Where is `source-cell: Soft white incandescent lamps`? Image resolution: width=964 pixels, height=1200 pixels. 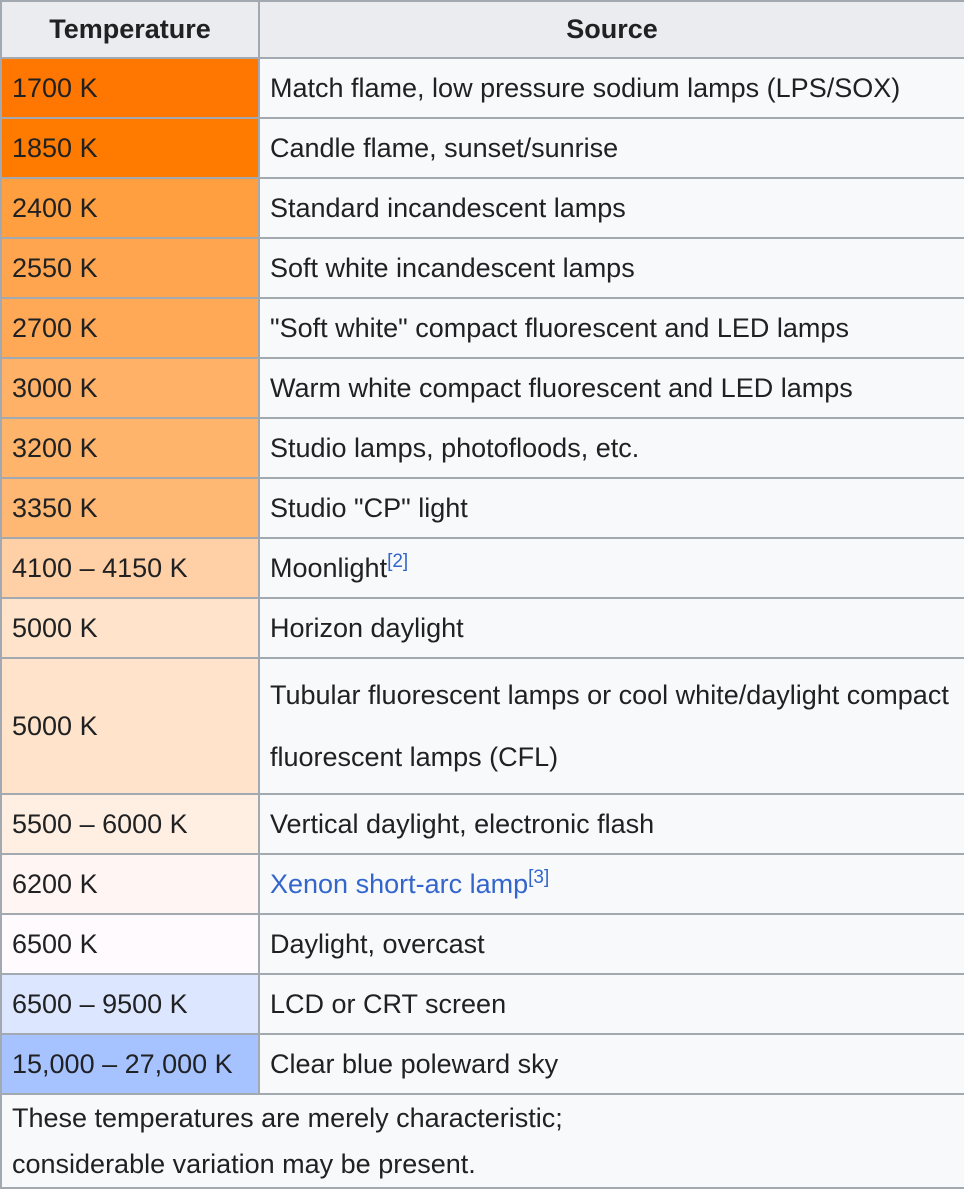 source-cell: Soft white incandescent lamps is located at coordinates (611, 268).